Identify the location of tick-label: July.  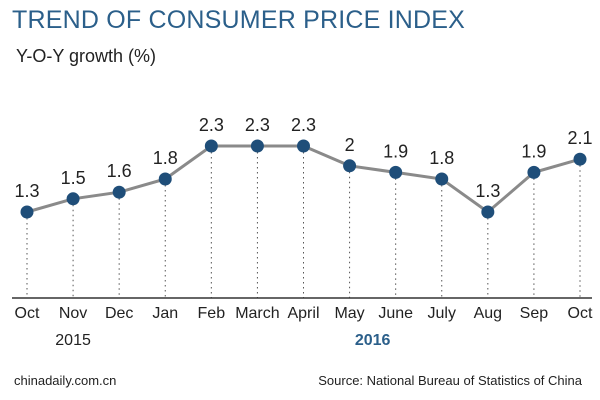
(442, 313).